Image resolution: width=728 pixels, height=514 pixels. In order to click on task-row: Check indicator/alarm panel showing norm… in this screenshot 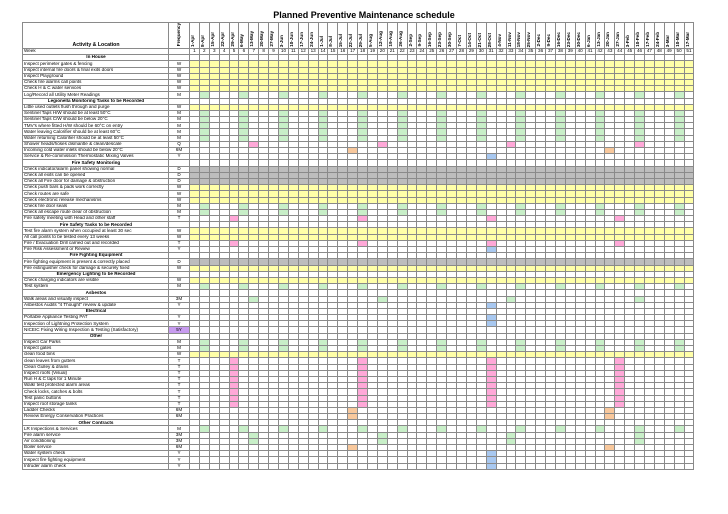, I will do `click(358, 169)`.